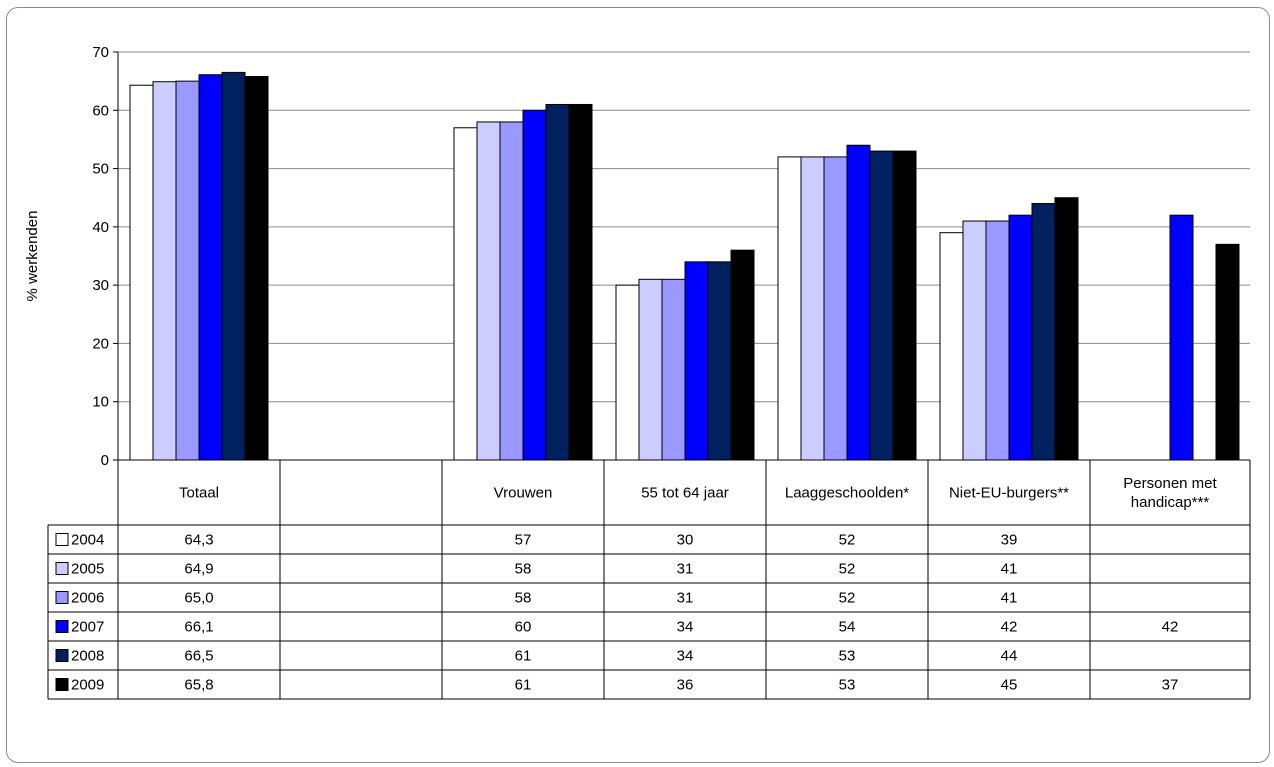  Describe the element at coordinates (523, 656) in the screenshot. I see `data-label-vrouwen-2008: 61` at that location.